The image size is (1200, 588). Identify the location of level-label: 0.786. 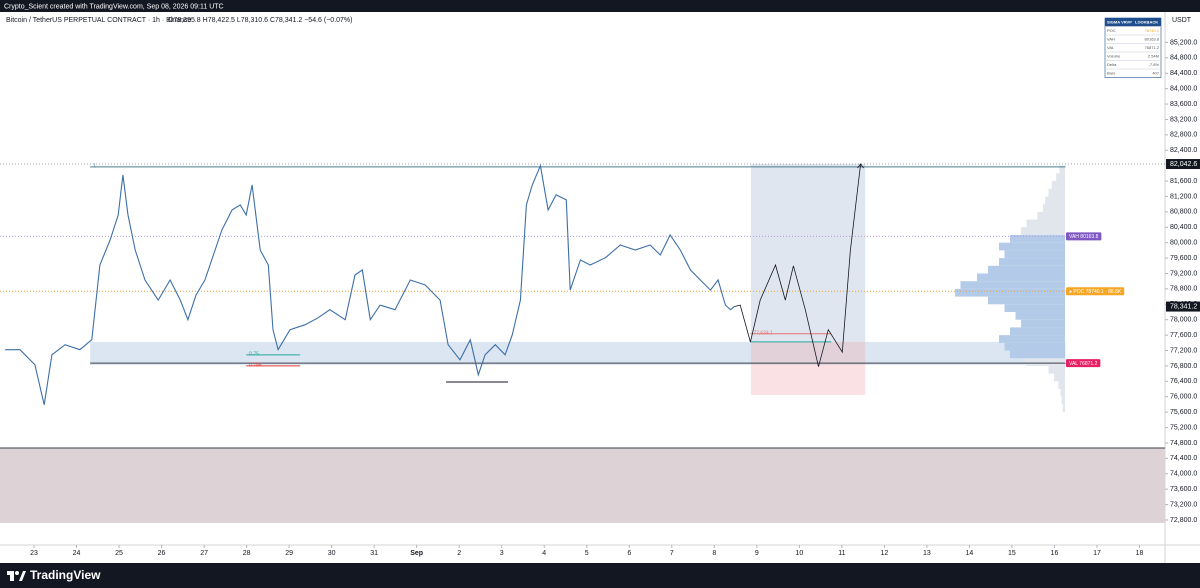
(255, 366).